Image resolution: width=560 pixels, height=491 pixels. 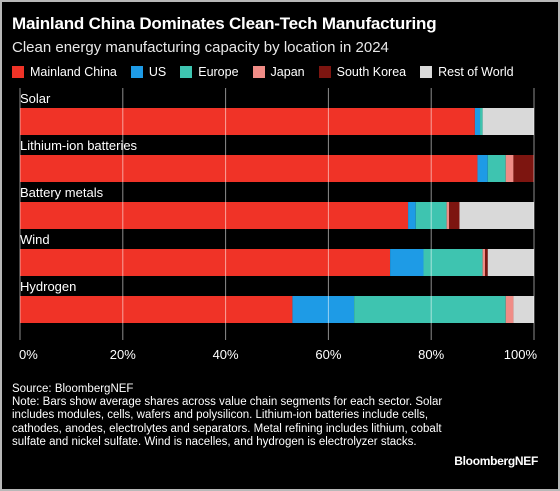 What do you see at coordinates (371, 72) in the screenshot?
I see `legend-label: South Korea` at bounding box center [371, 72].